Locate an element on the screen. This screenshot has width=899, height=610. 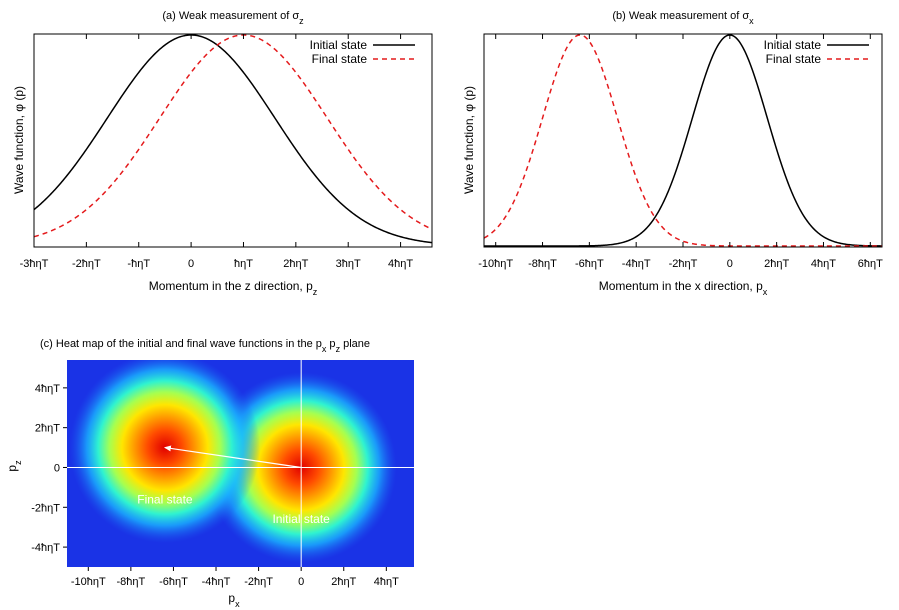
panel-c-xlabel: px is located at coordinates (234, 600).